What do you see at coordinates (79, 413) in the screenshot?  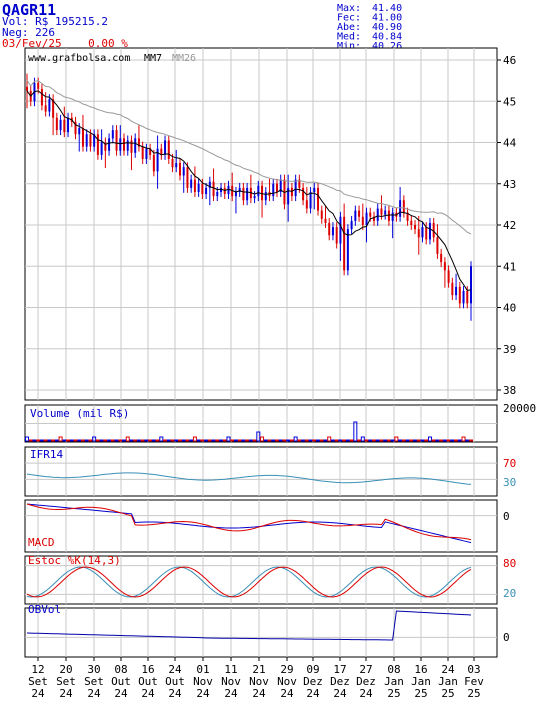 I see `volume-panel-label: Volume (mil R$)` at bounding box center [79, 413].